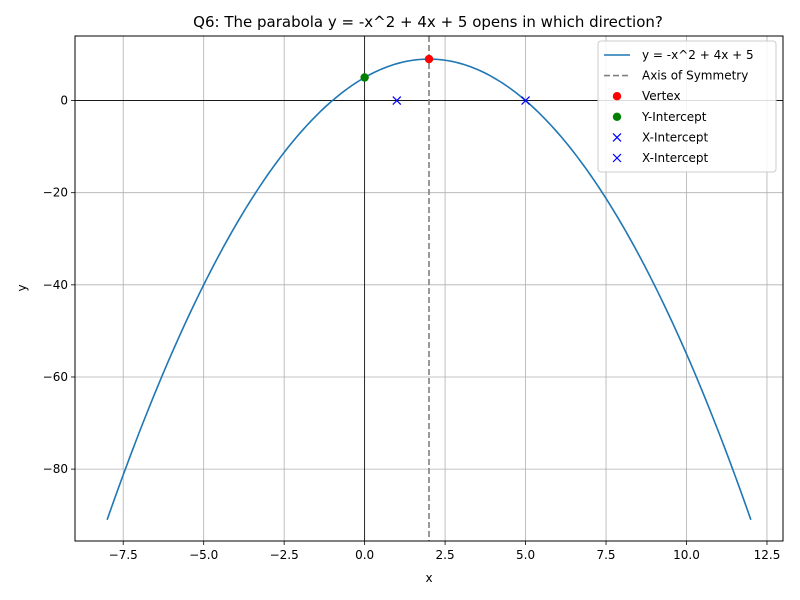 The height and width of the screenshot is (600, 800). I want to click on vertex-marker, so click(429, 59).